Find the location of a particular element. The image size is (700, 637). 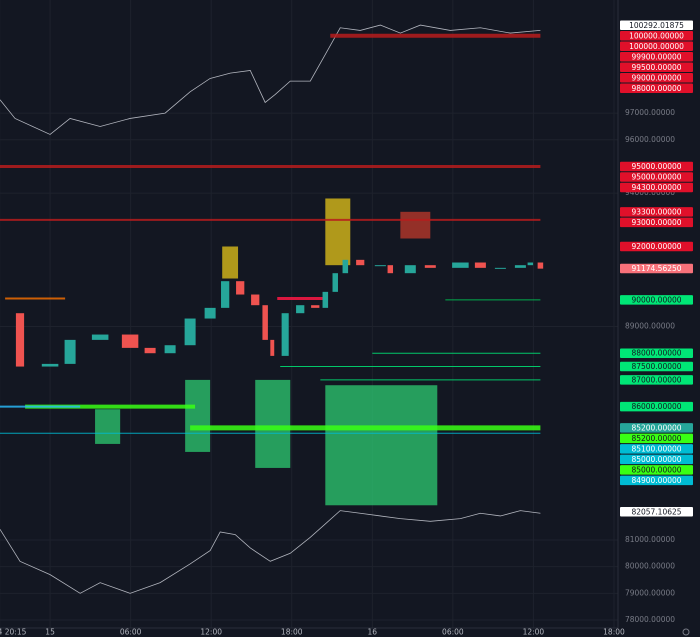

y-tick-label: 89000.00000 is located at coordinates (650, 326).